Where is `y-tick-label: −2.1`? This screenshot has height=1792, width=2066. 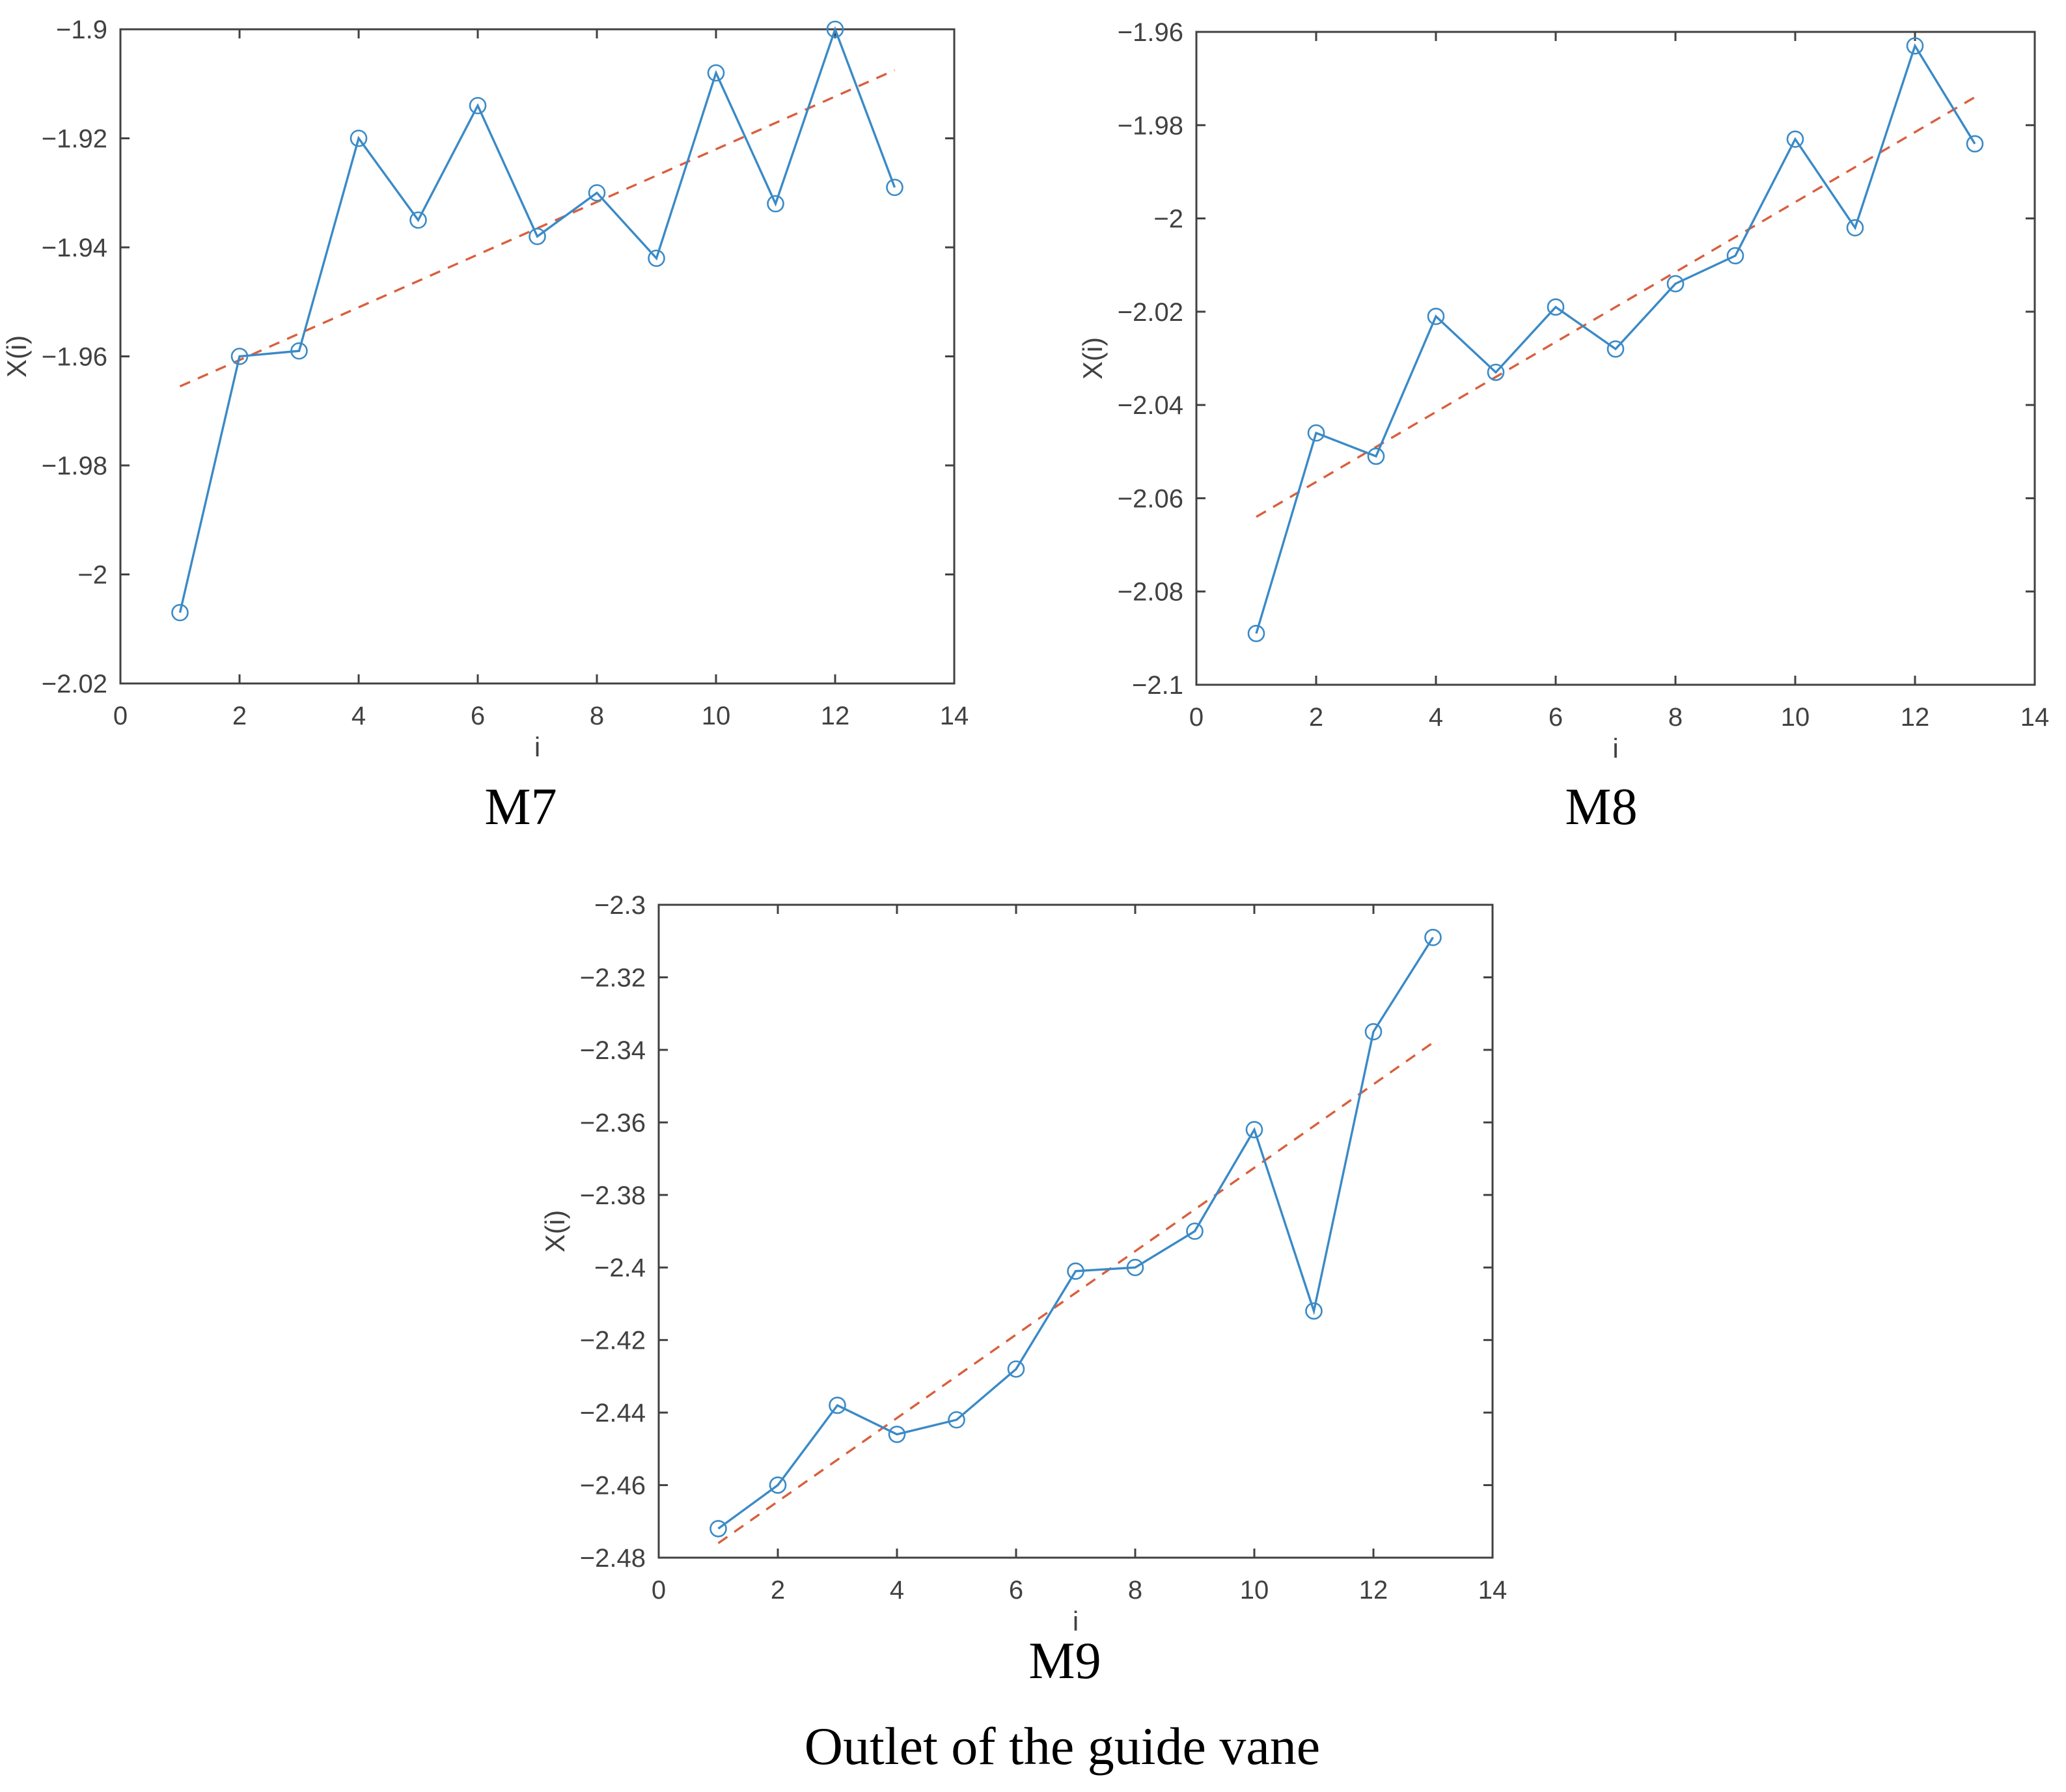
y-tick-label: −2.1 is located at coordinates (1157, 686).